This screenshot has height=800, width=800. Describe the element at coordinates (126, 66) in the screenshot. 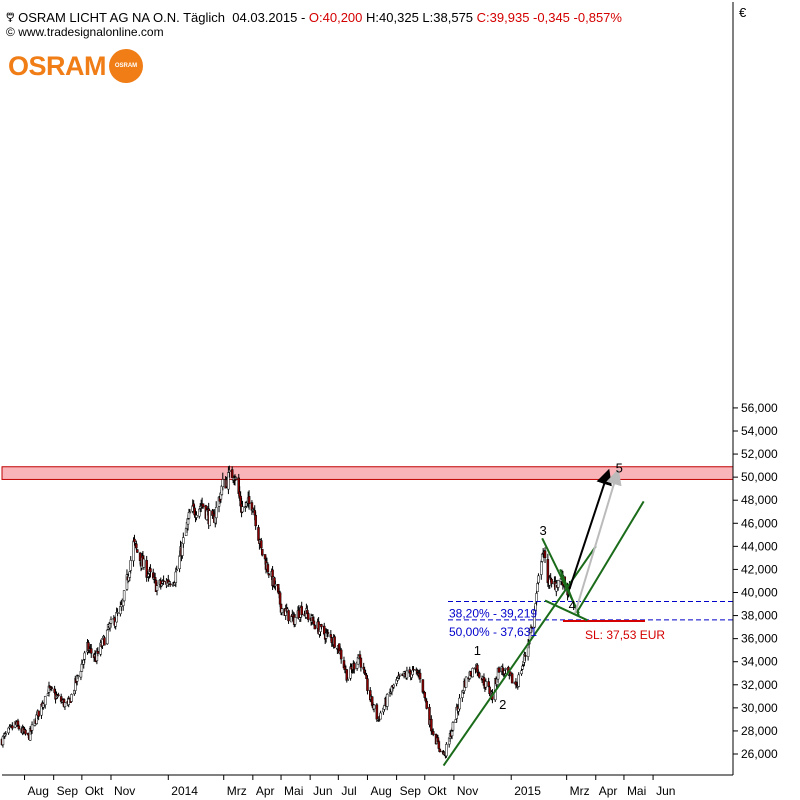

I see `bulb-icon: OSRAM` at that location.